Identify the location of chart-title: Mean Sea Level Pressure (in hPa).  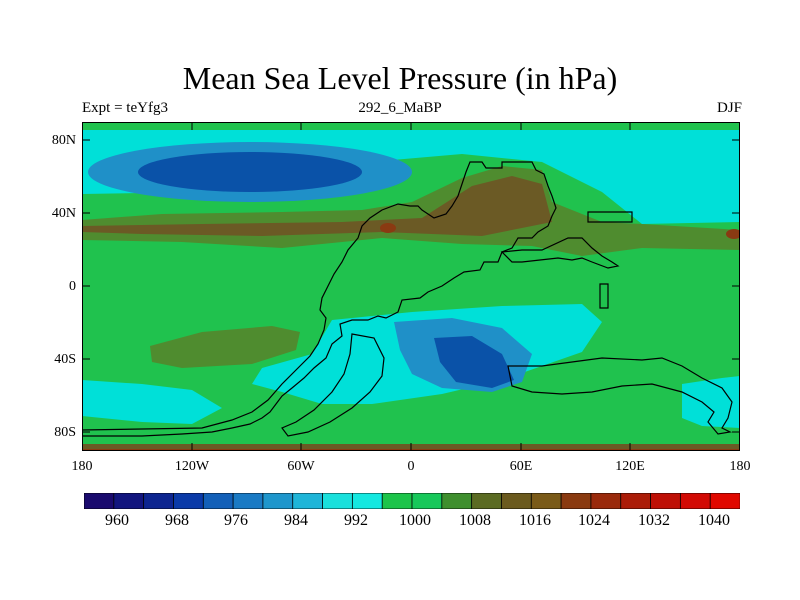
(400, 78).